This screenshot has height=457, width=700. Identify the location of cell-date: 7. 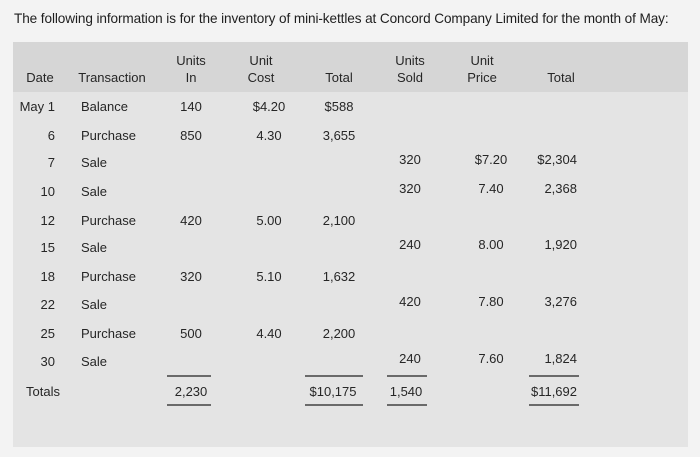
(51, 162).